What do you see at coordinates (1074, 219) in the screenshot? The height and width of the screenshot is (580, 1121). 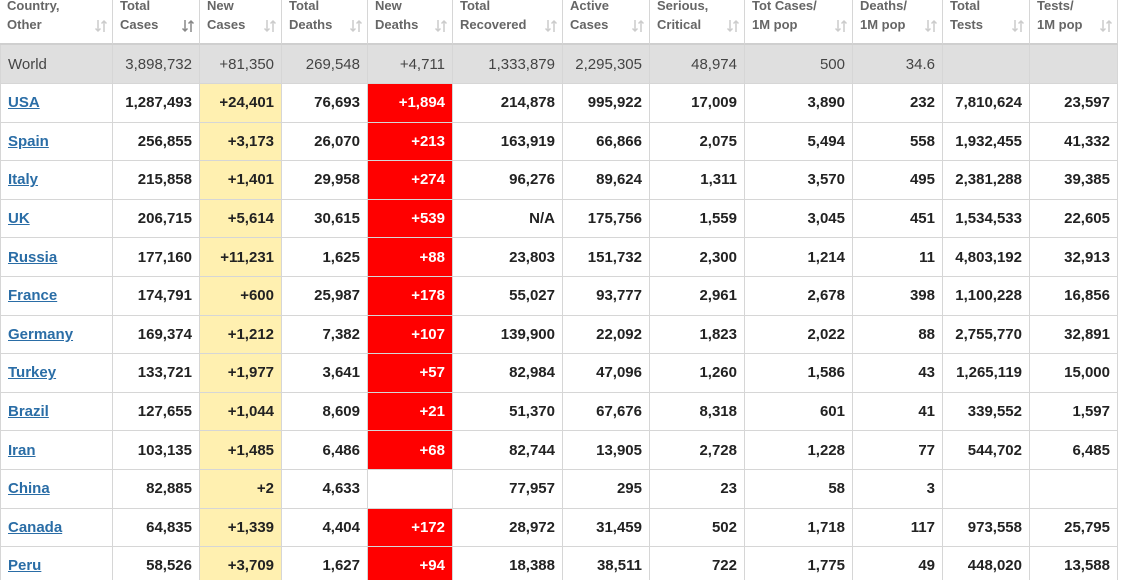 I see `table-cell: 22,605` at bounding box center [1074, 219].